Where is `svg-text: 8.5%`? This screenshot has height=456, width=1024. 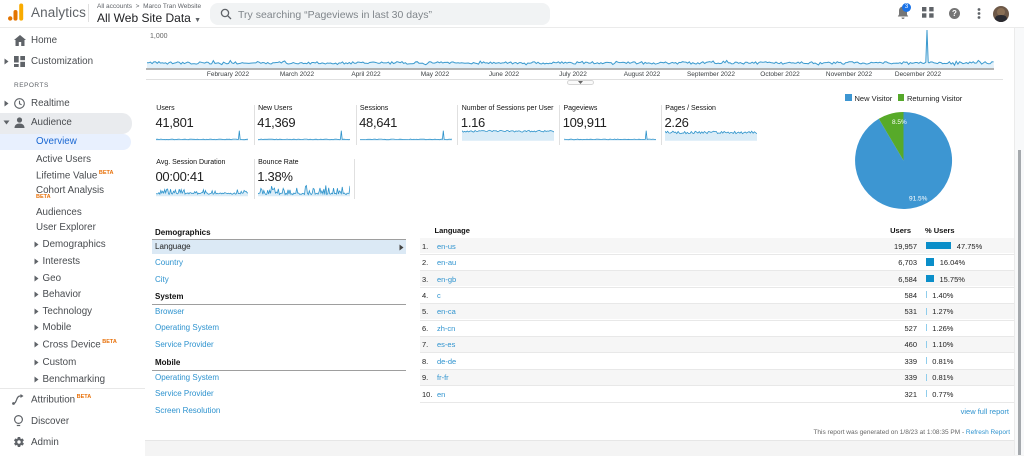
svg-text: 8.5% is located at coordinates (899, 122).